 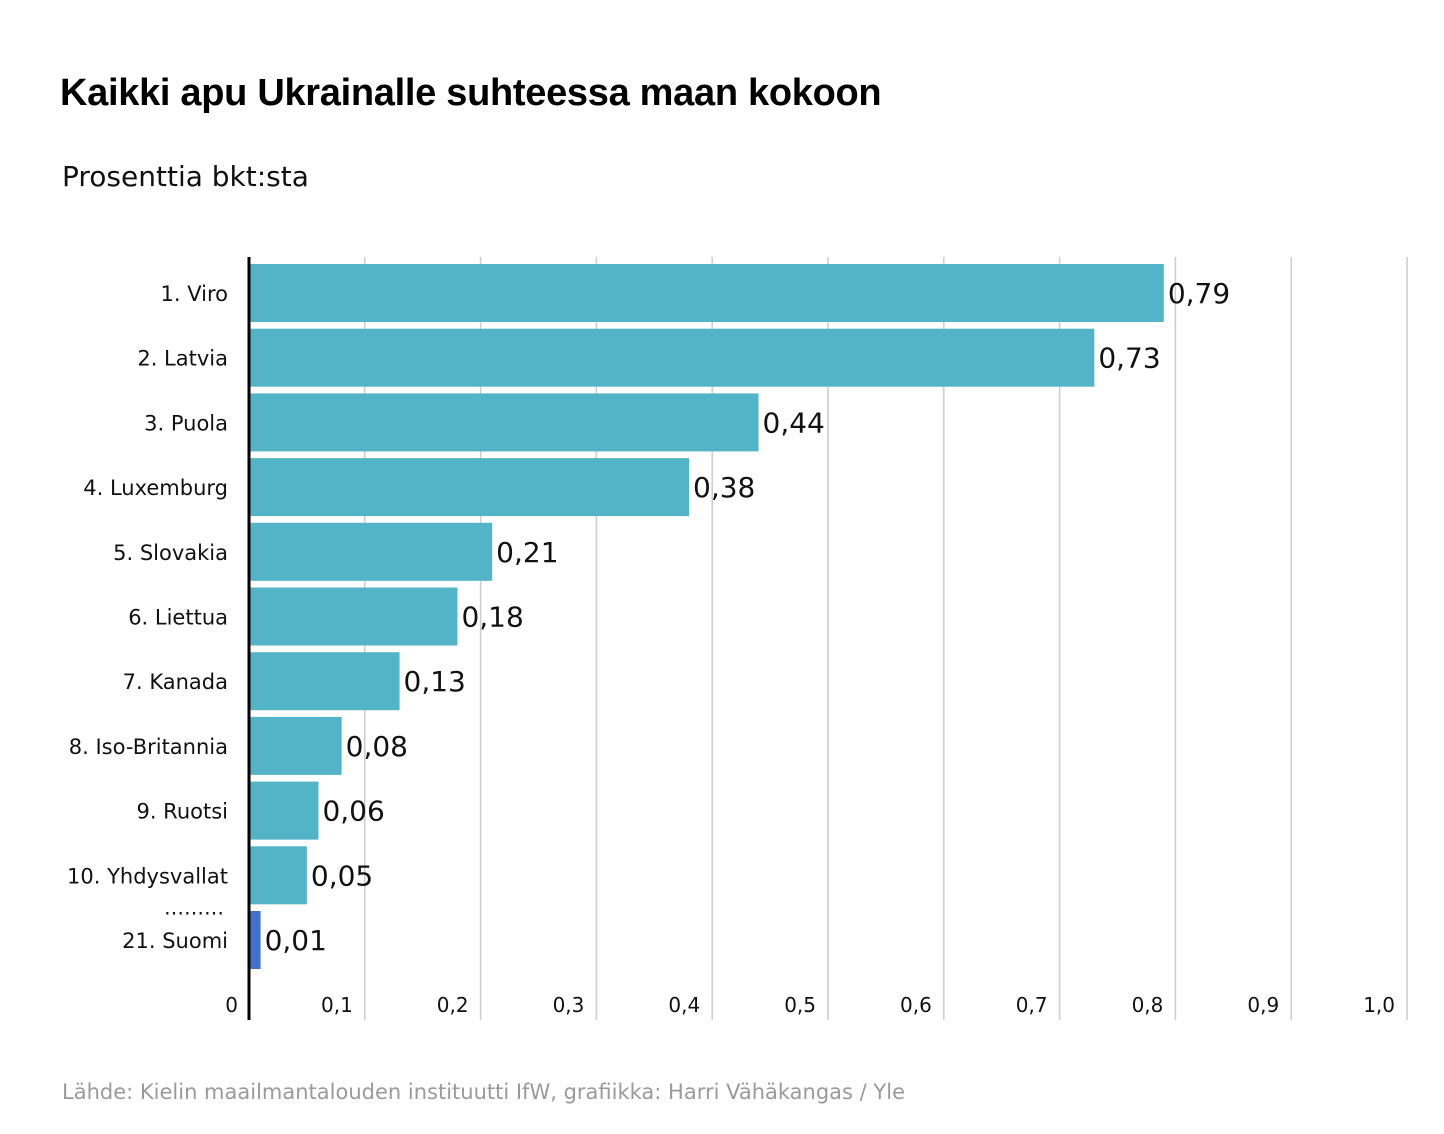 I want to click on data-label: 0,08, so click(x=377, y=746).